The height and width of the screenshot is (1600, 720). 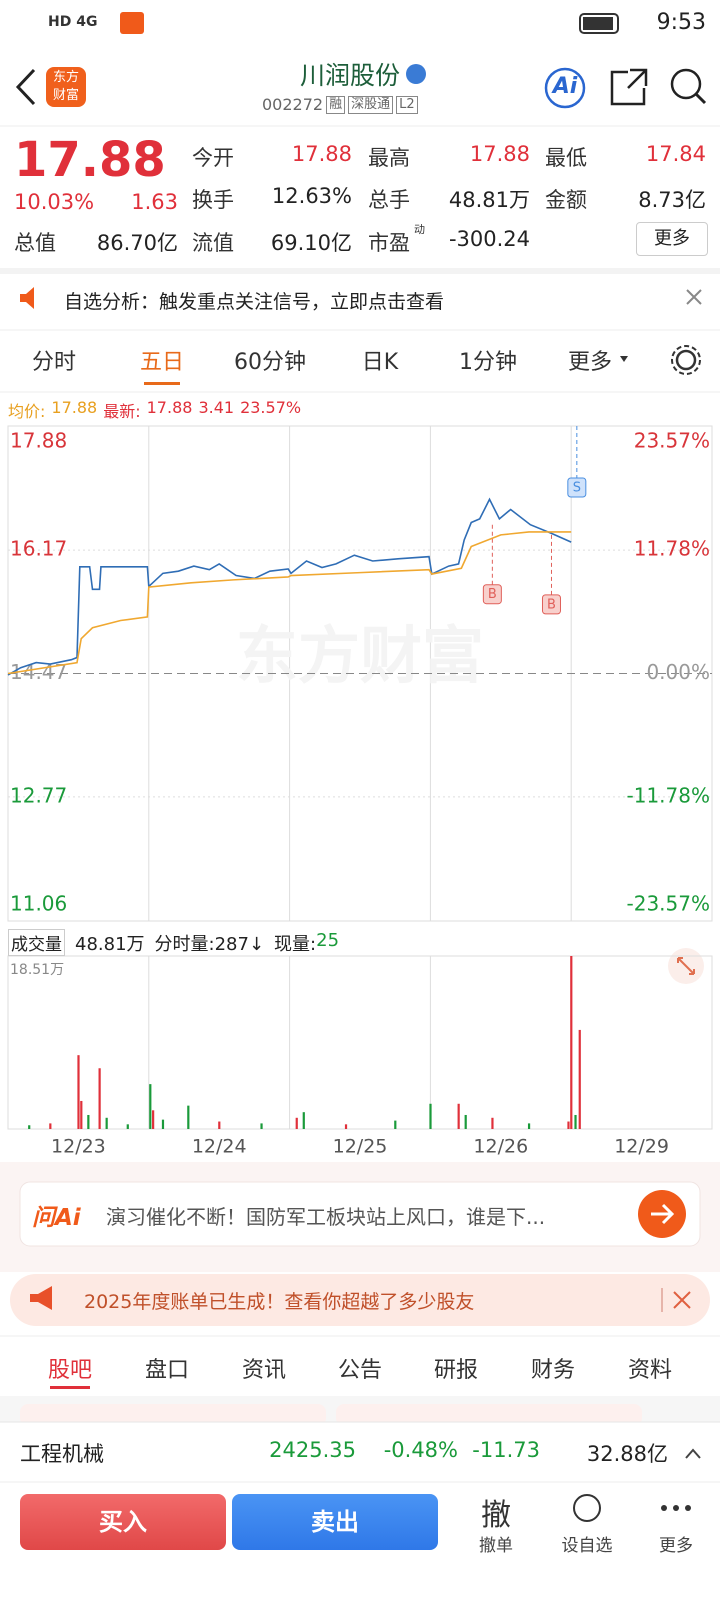 What do you see at coordinates (678, 672) in the screenshot?
I see `y2-tick-label: 0.00%` at bounding box center [678, 672].